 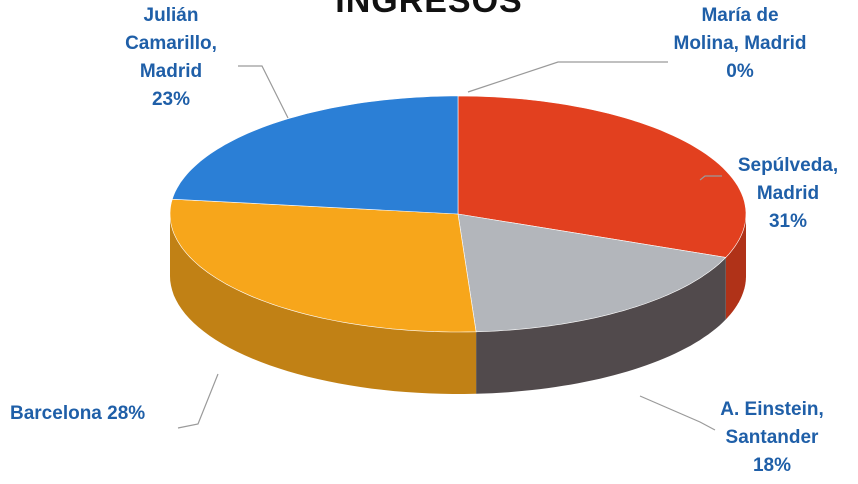 What do you see at coordinates (772, 437) in the screenshot?
I see `slice-label-einstein: A. Einstein, Santander 18%` at bounding box center [772, 437].